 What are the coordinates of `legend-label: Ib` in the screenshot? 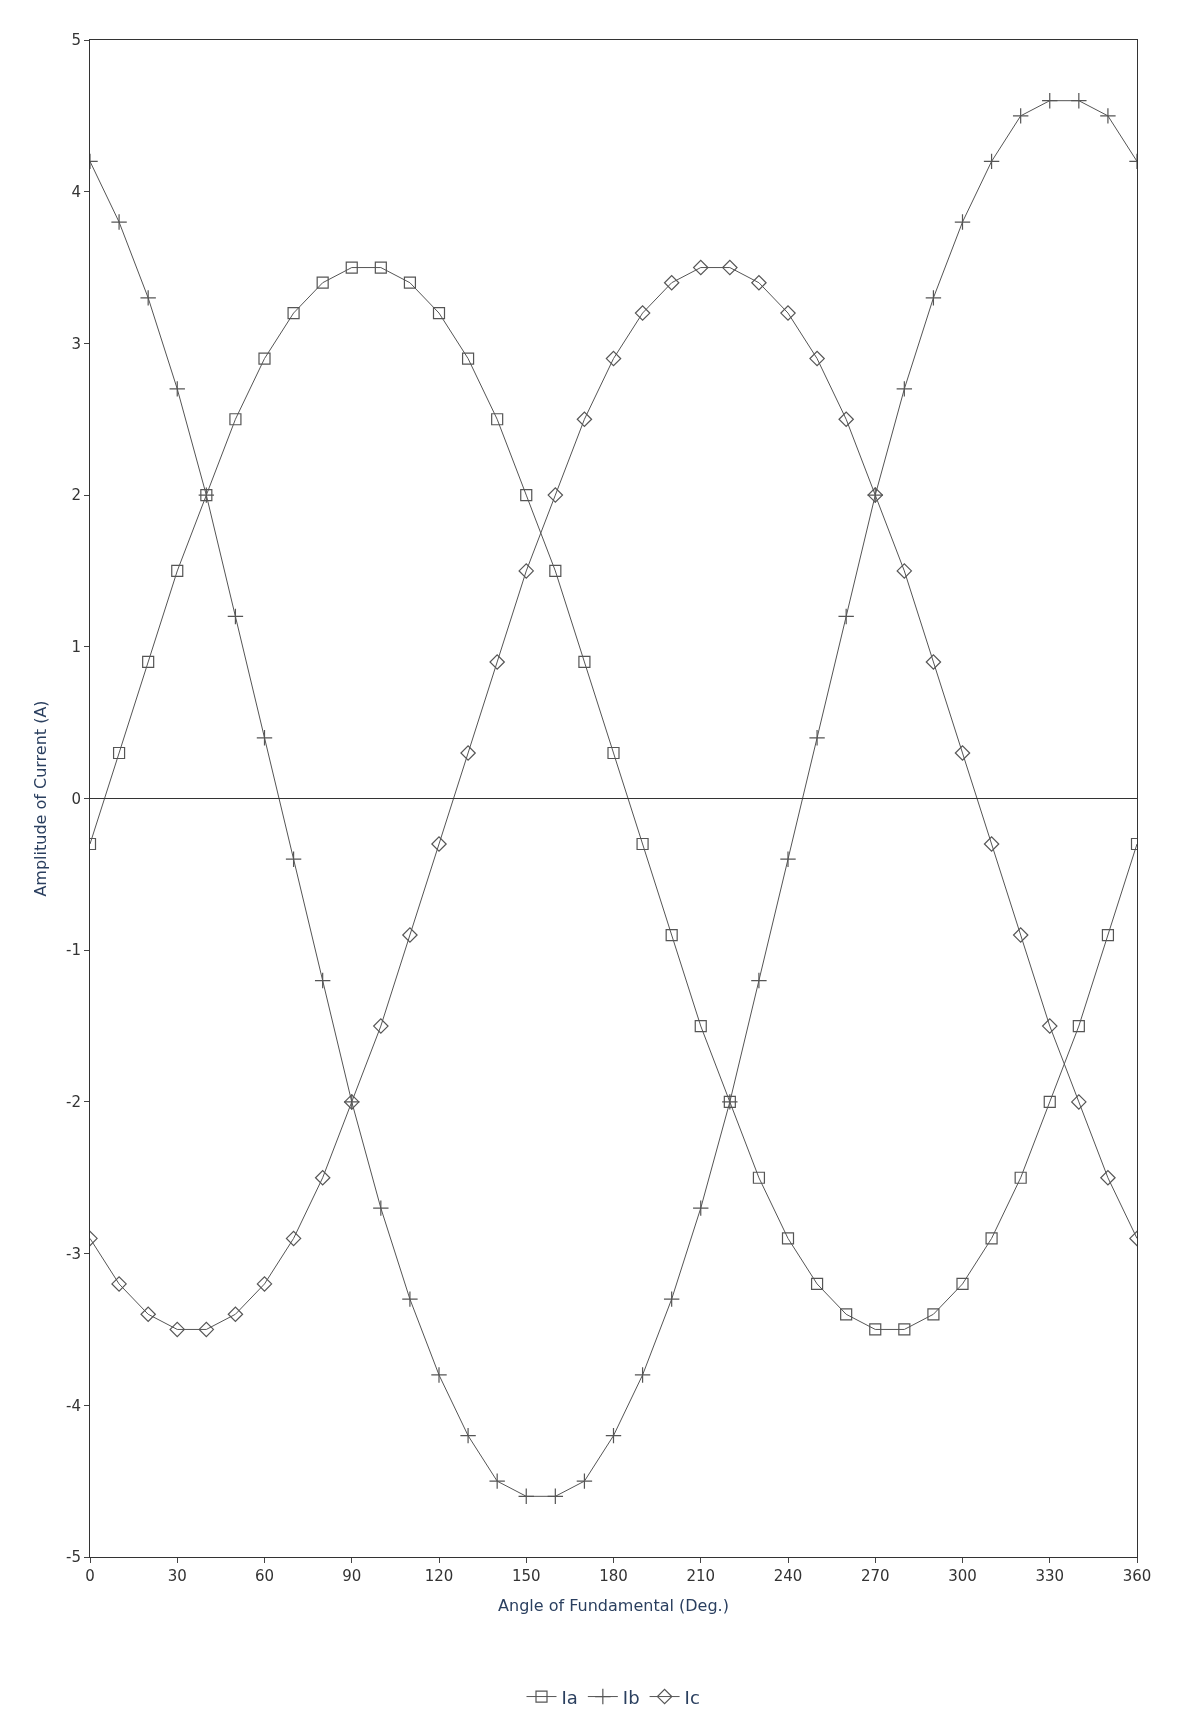 It's located at (631, 1697).